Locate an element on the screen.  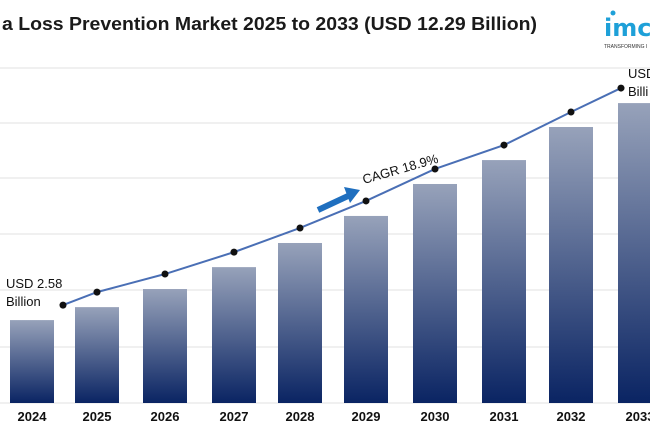
bar-2025 is located at coordinates (97, 355).